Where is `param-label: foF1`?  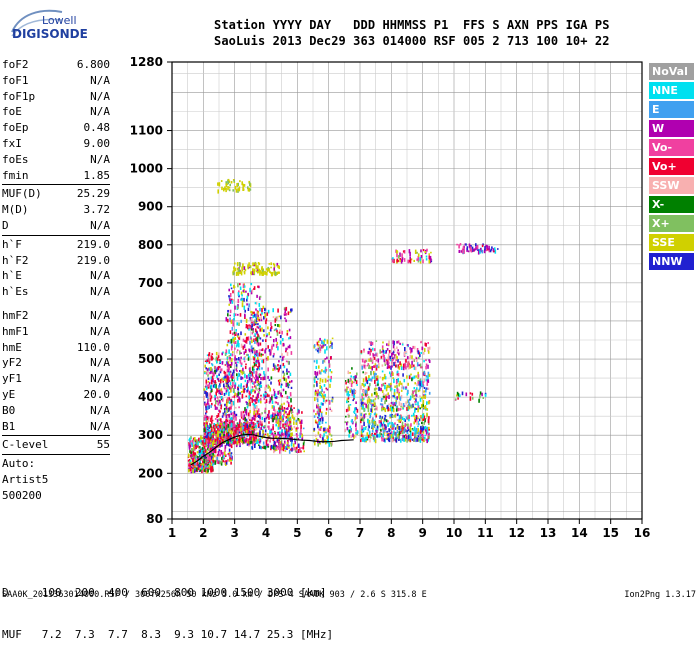 param-label: foF1 is located at coordinates (15, 80).